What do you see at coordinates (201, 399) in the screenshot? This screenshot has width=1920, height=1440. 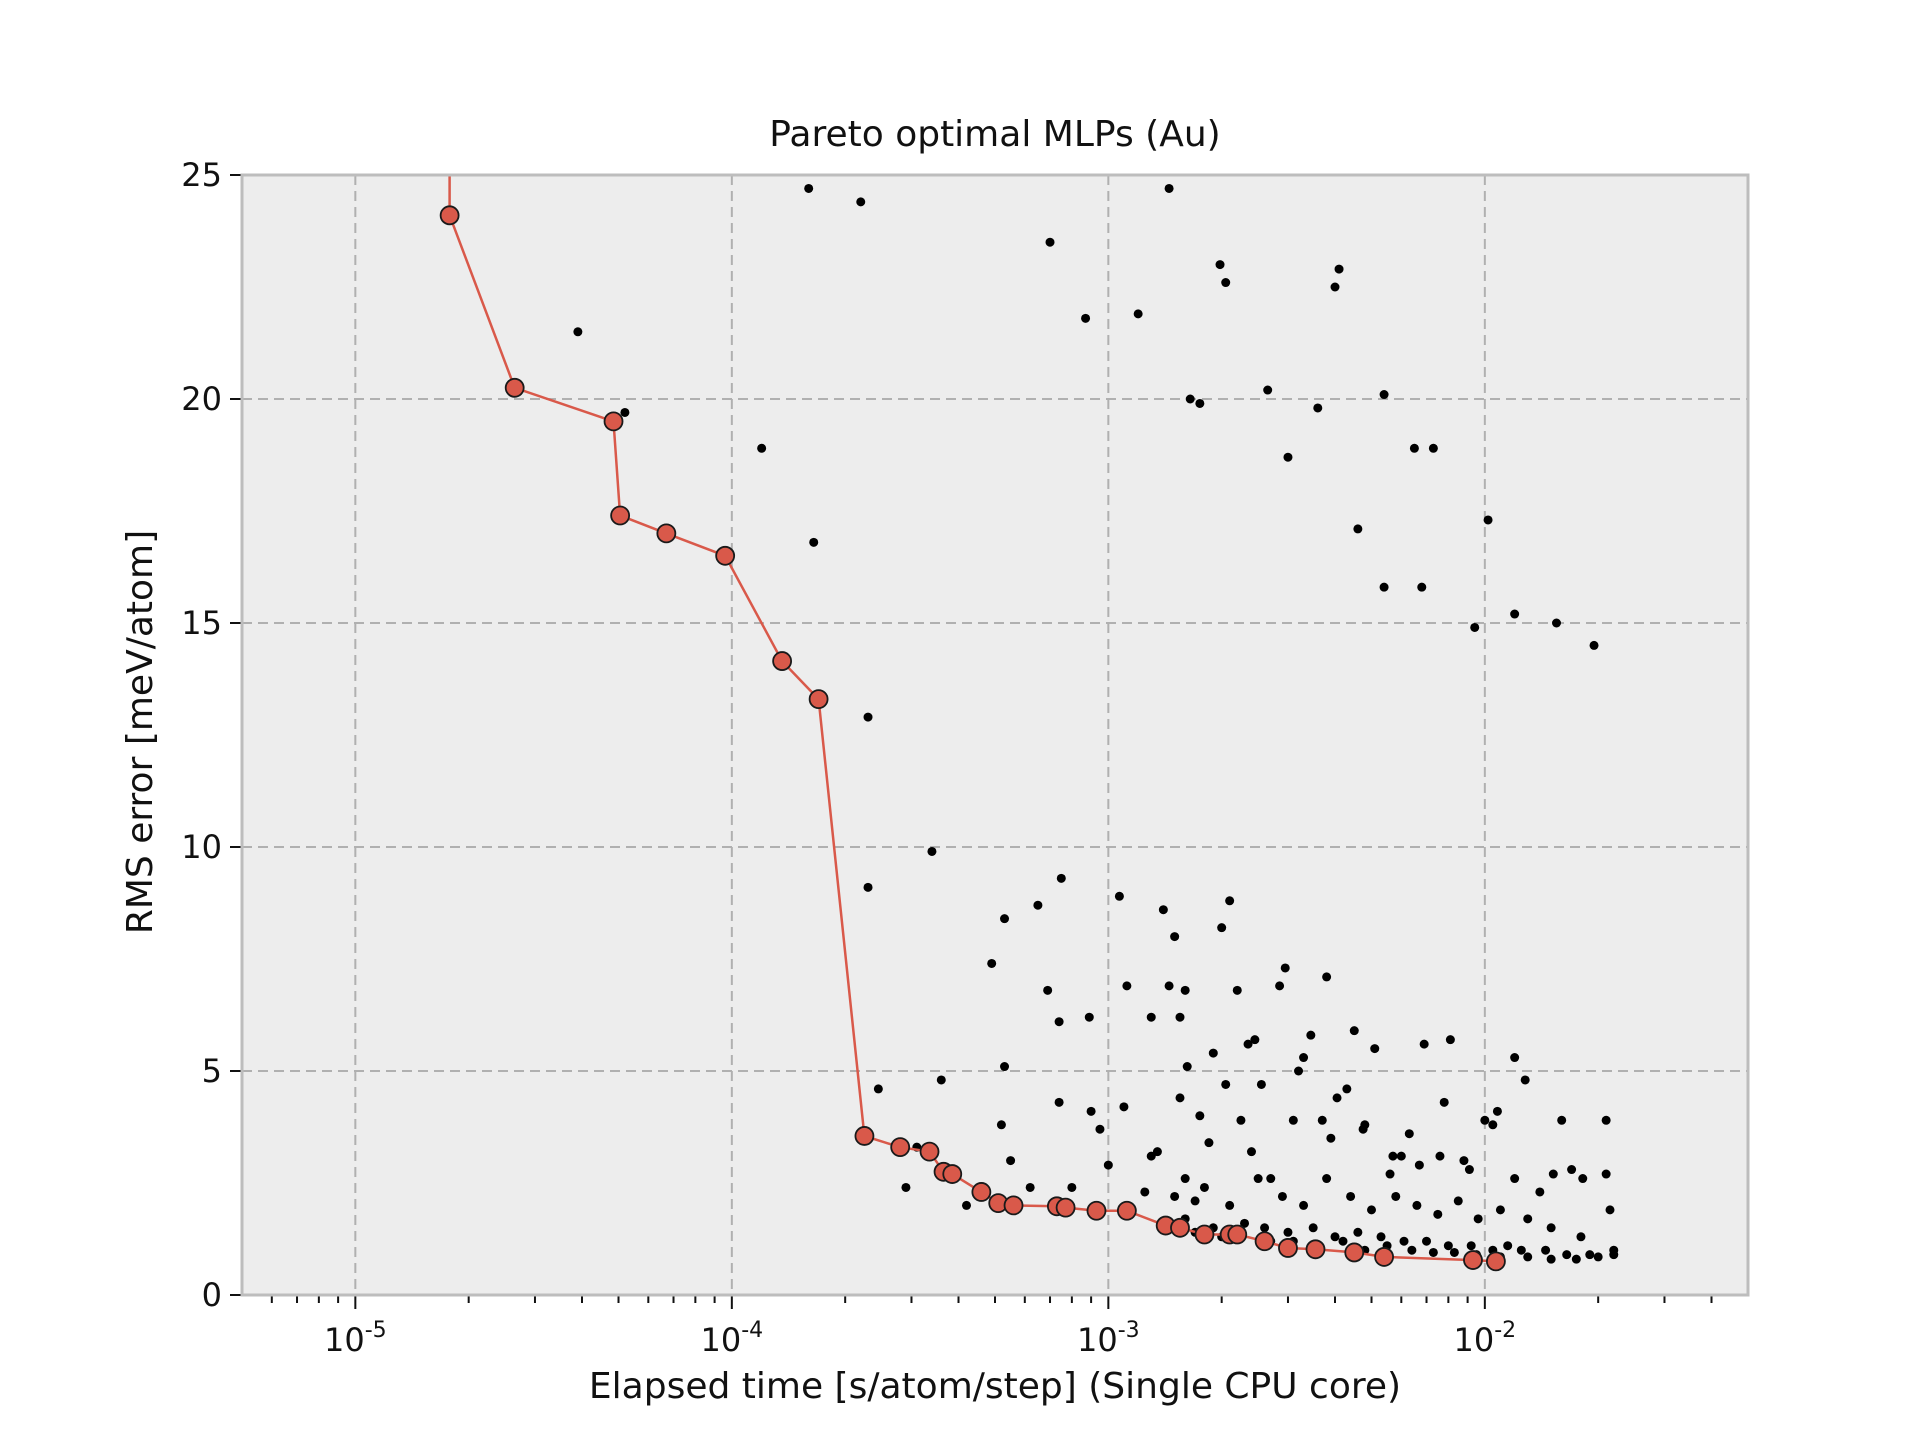 I see `y-tick-label: 20` at bounding box center [201, 399].